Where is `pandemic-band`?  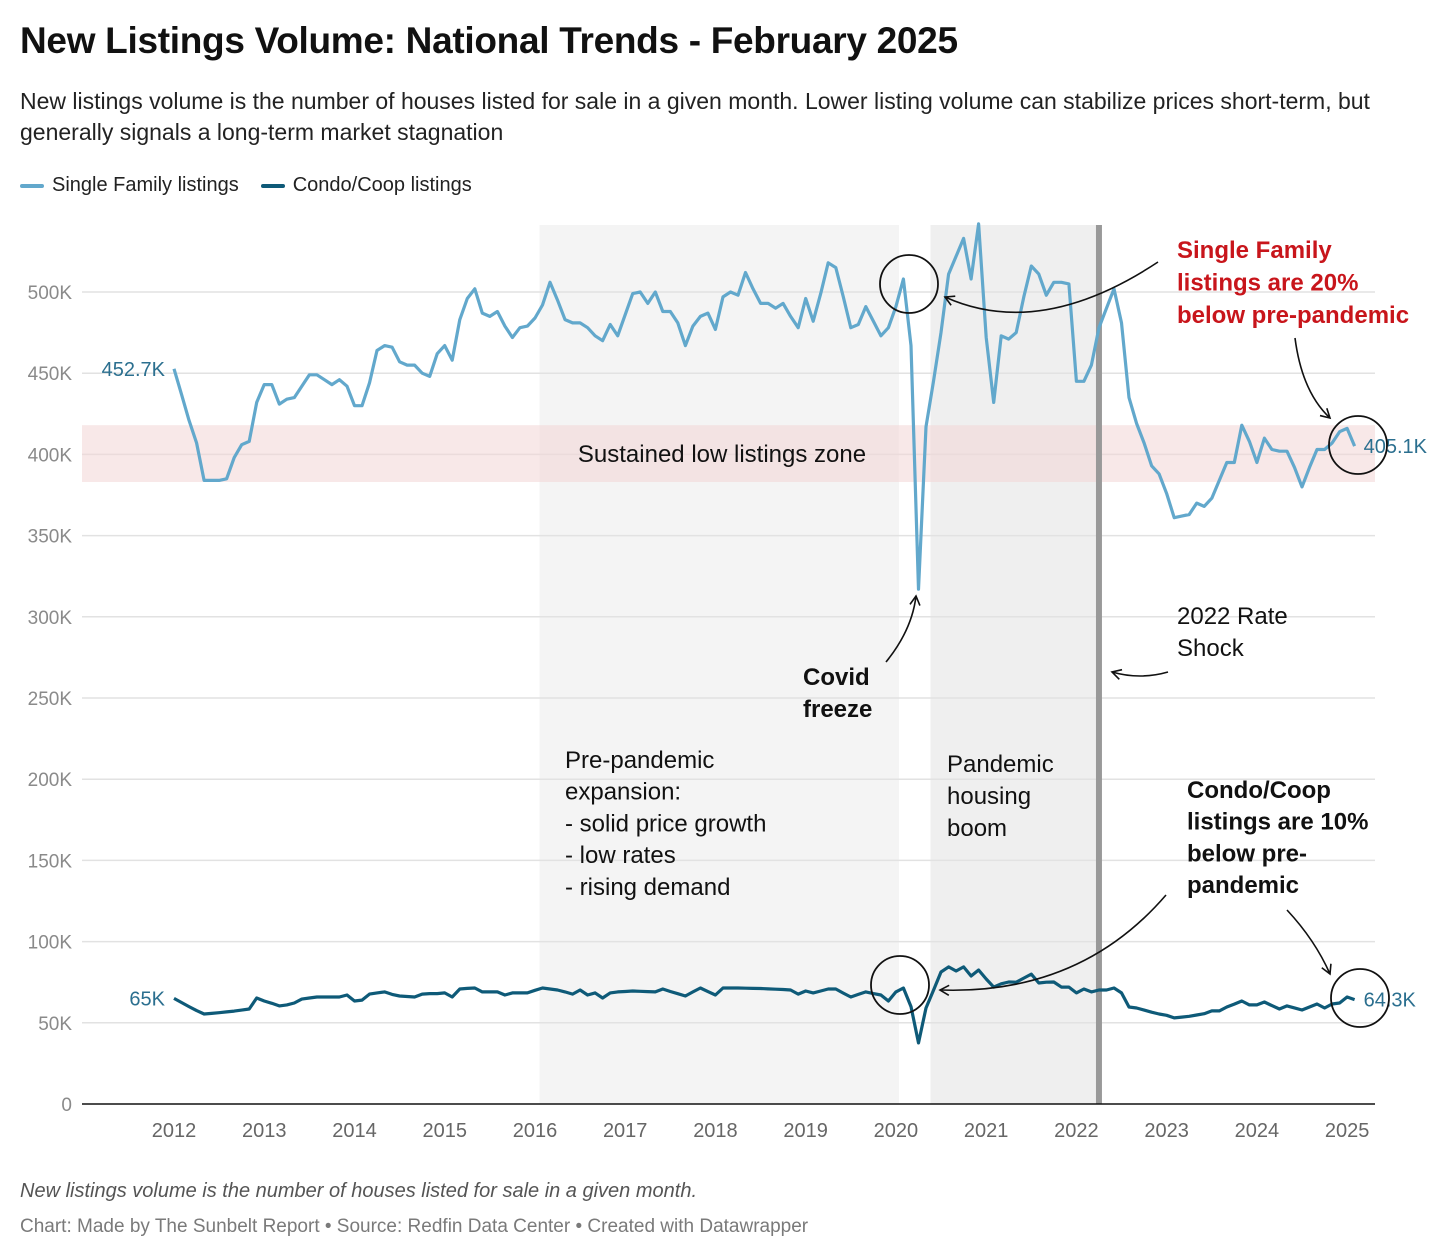 pandemic-band is located at coordinates (1013, 664).